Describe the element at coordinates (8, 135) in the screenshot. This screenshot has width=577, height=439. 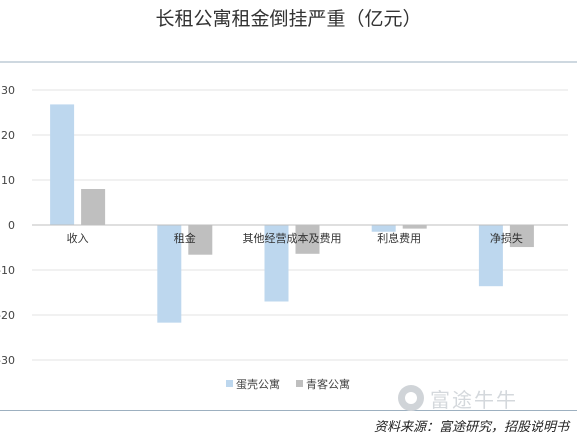
I see `y-tick-label: 20` at that location.